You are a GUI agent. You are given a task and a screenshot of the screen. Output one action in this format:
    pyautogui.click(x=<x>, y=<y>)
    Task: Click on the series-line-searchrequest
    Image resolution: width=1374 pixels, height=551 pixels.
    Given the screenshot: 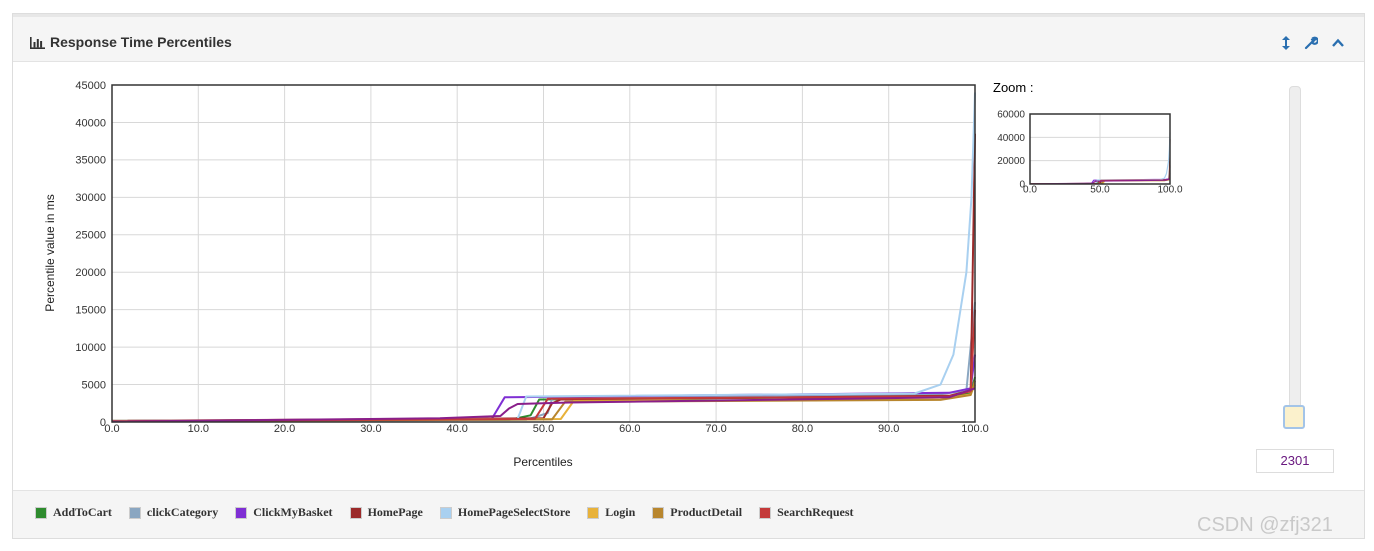 What is the action you would take?
    pyautogui.click(x=543, y=366)
    